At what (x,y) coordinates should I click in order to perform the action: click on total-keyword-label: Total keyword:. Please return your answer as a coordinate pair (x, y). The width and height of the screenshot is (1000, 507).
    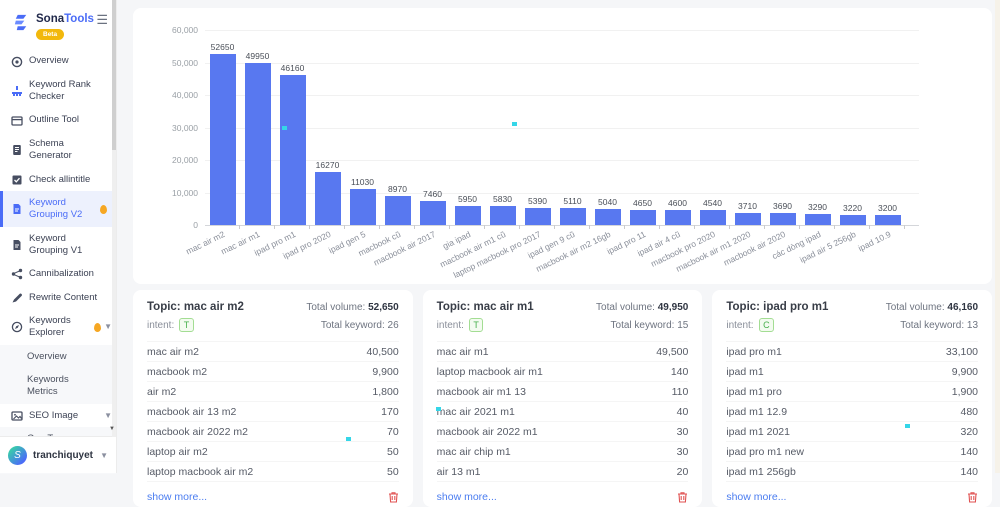
    Looking at the image, I should click on (642, 325).